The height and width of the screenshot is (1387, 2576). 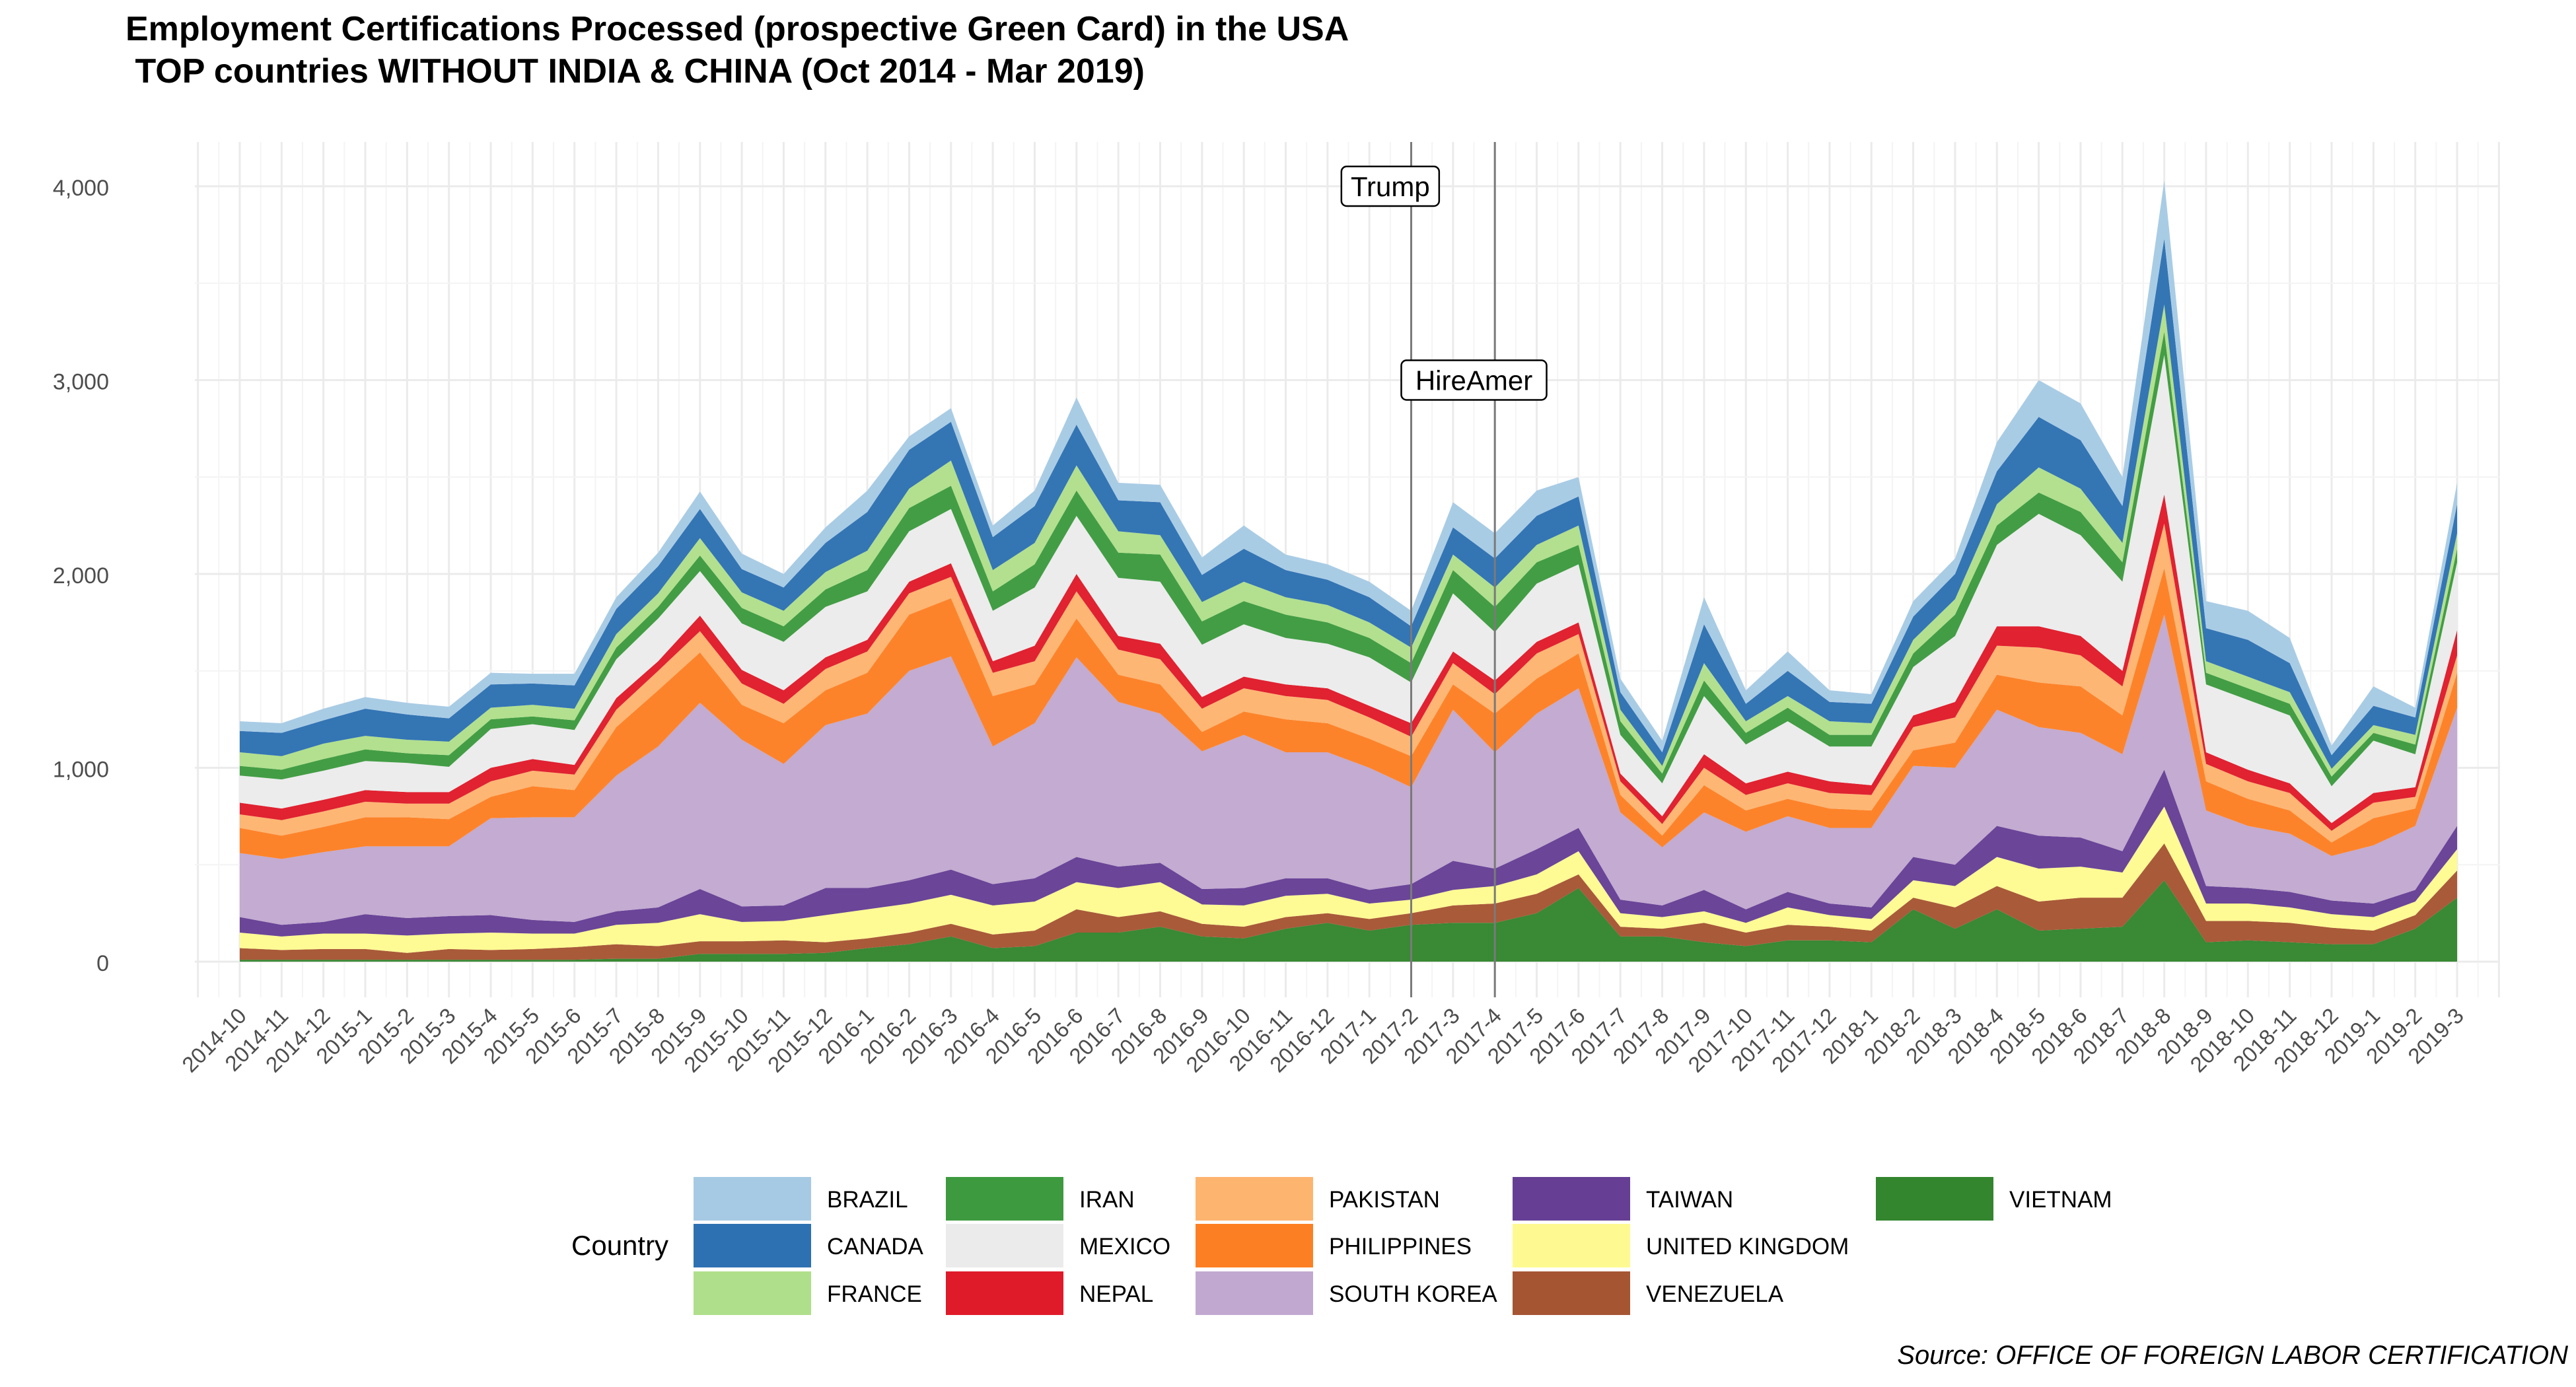 What do you see at coordinates (1474, 380) in the screenshot?
I see `annotation-hireamer: HireAmer` at bounding box center [1474, 380].